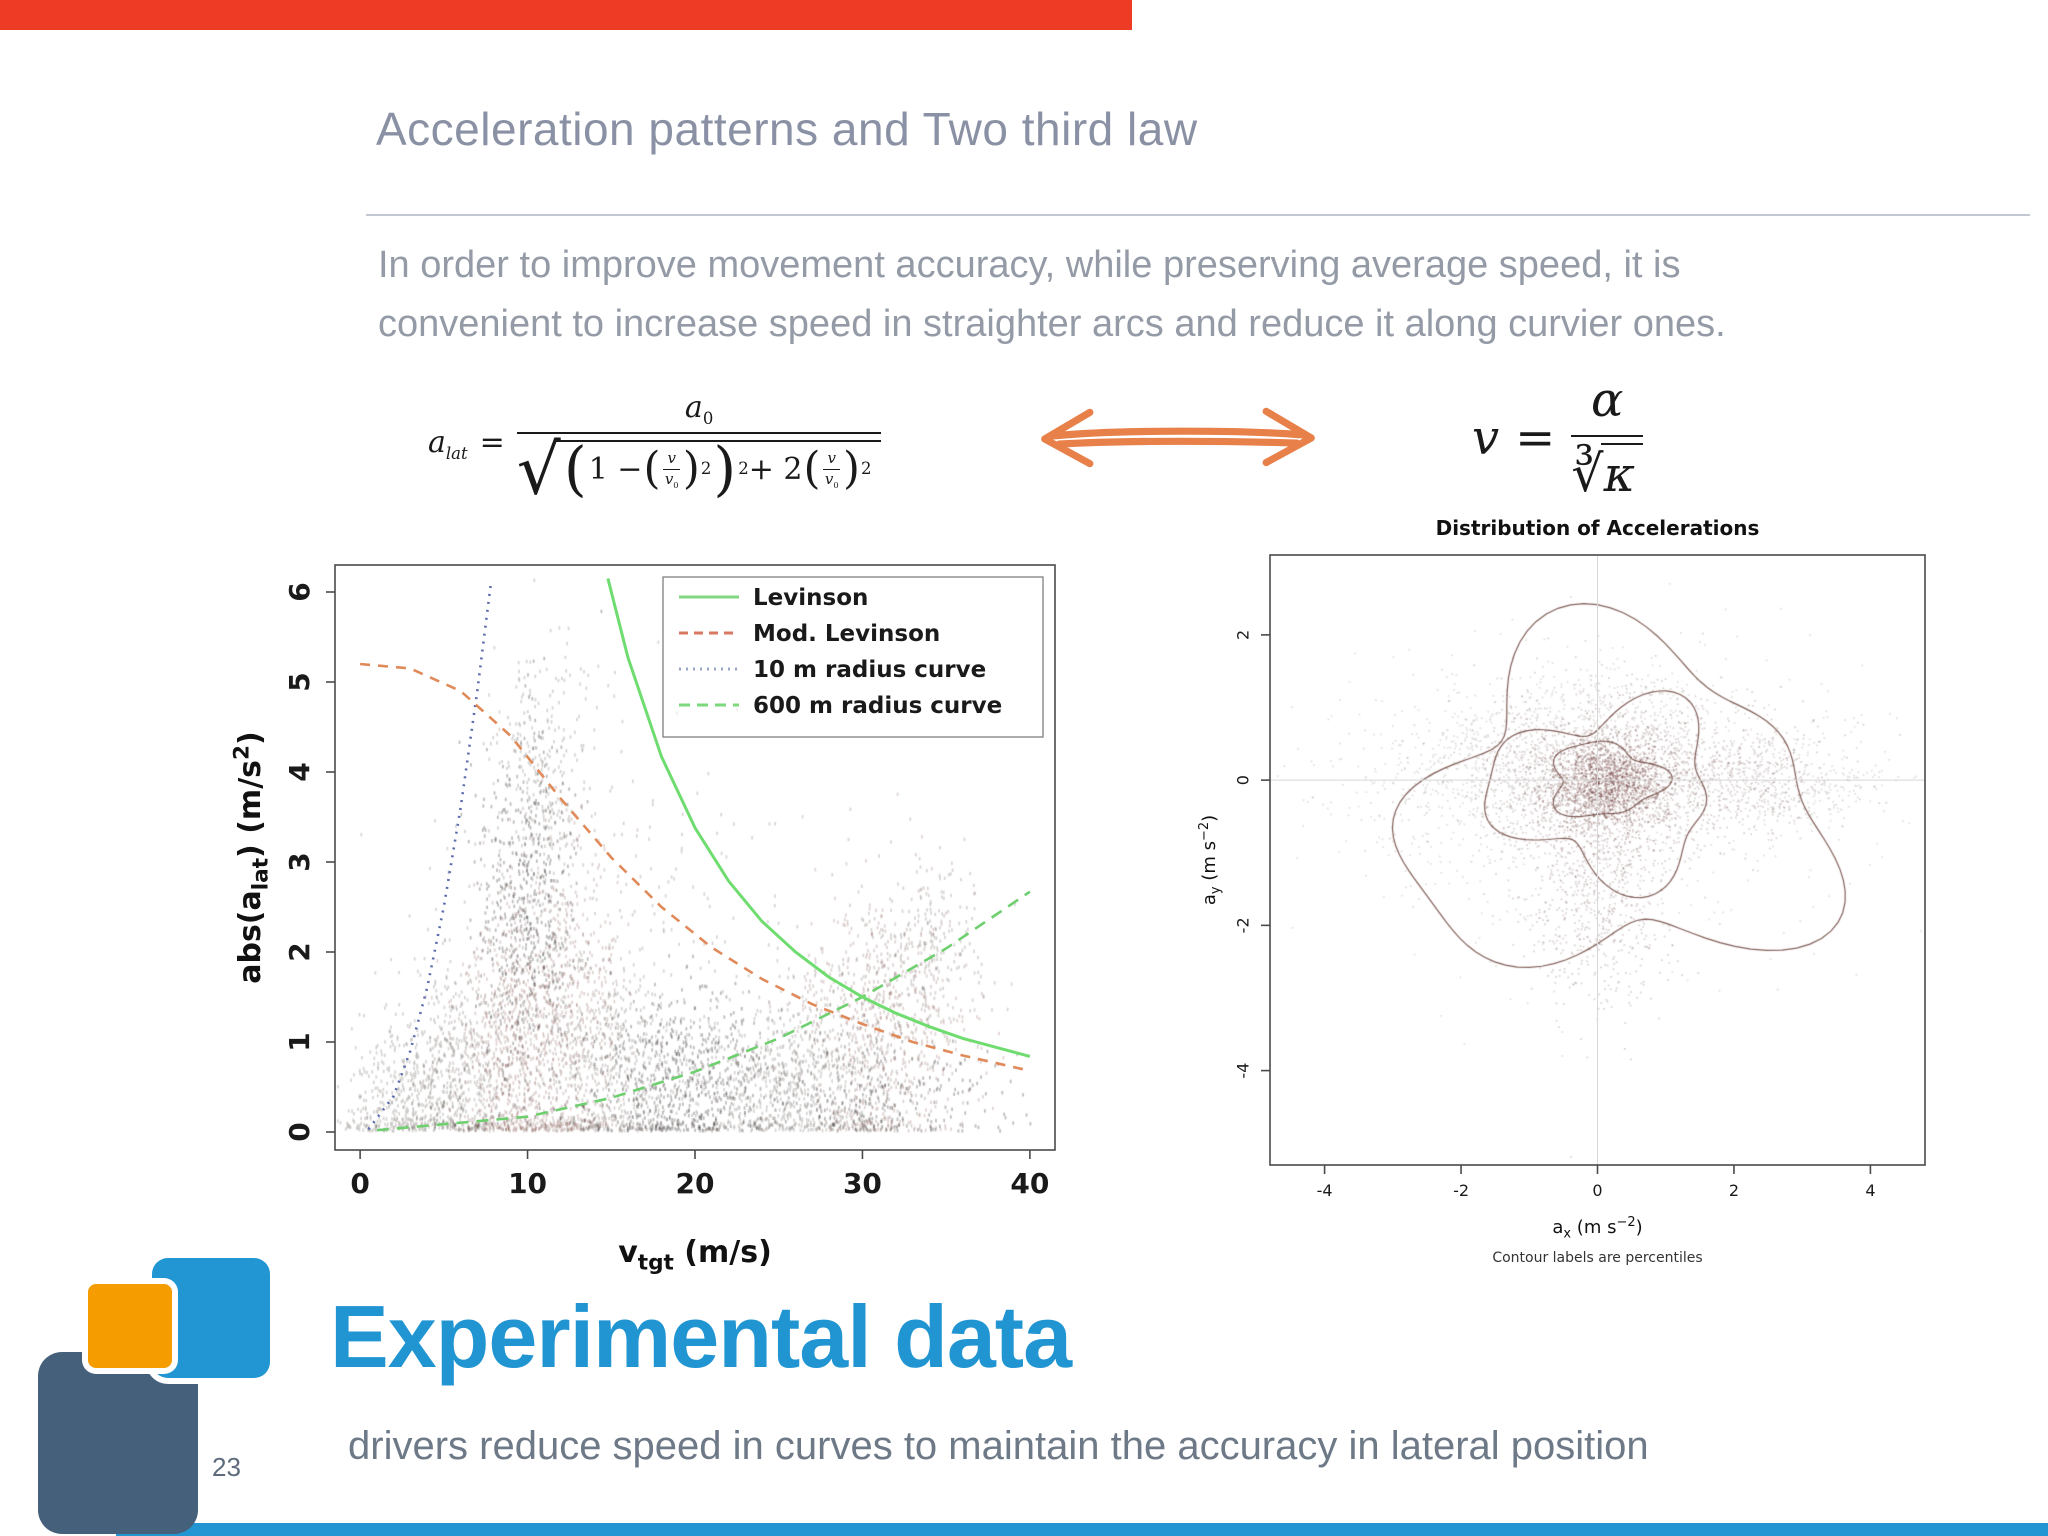 The image size is (2048, 1536). Describe the element at coordinates (1597, 1228) in the screenshot. I see `svg-text: ax (m s−2)` at that location.